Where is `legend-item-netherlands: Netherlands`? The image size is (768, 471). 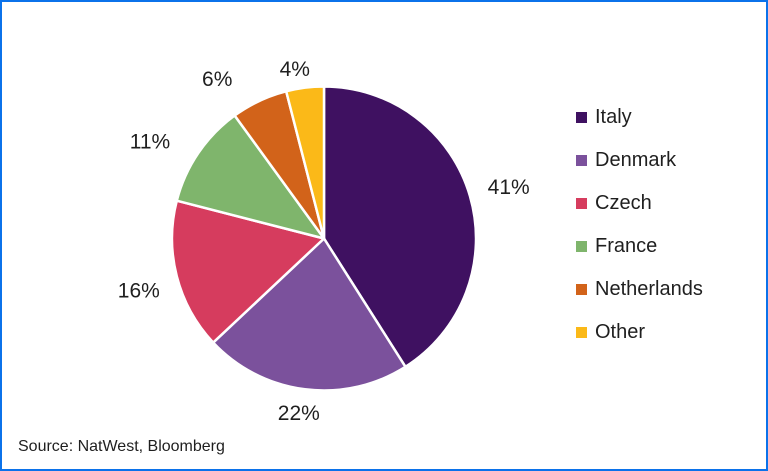
legend-item-netherlands: Netherlands is located at coordinates (639, 289).